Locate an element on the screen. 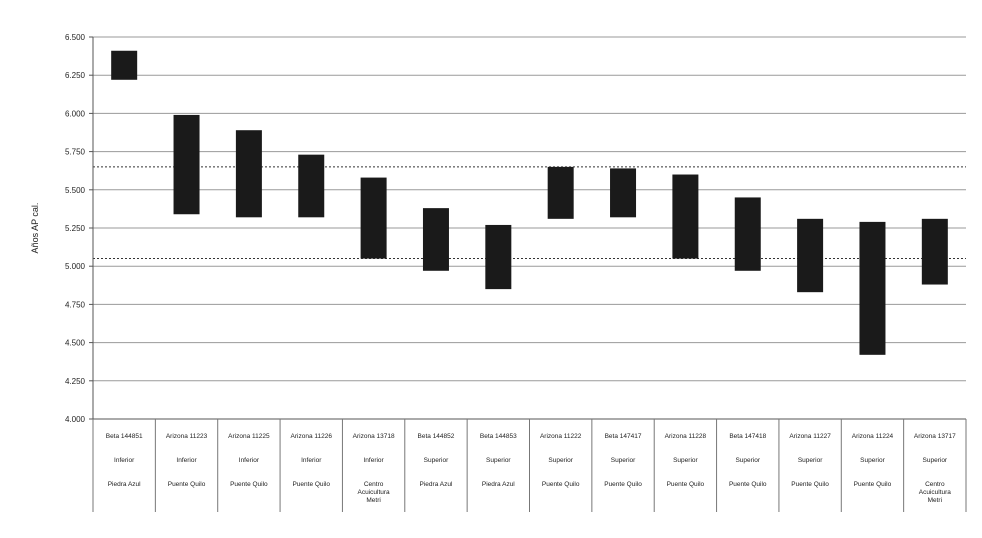  y-tick-label: 5.000 is located at coordinates (75, 266).